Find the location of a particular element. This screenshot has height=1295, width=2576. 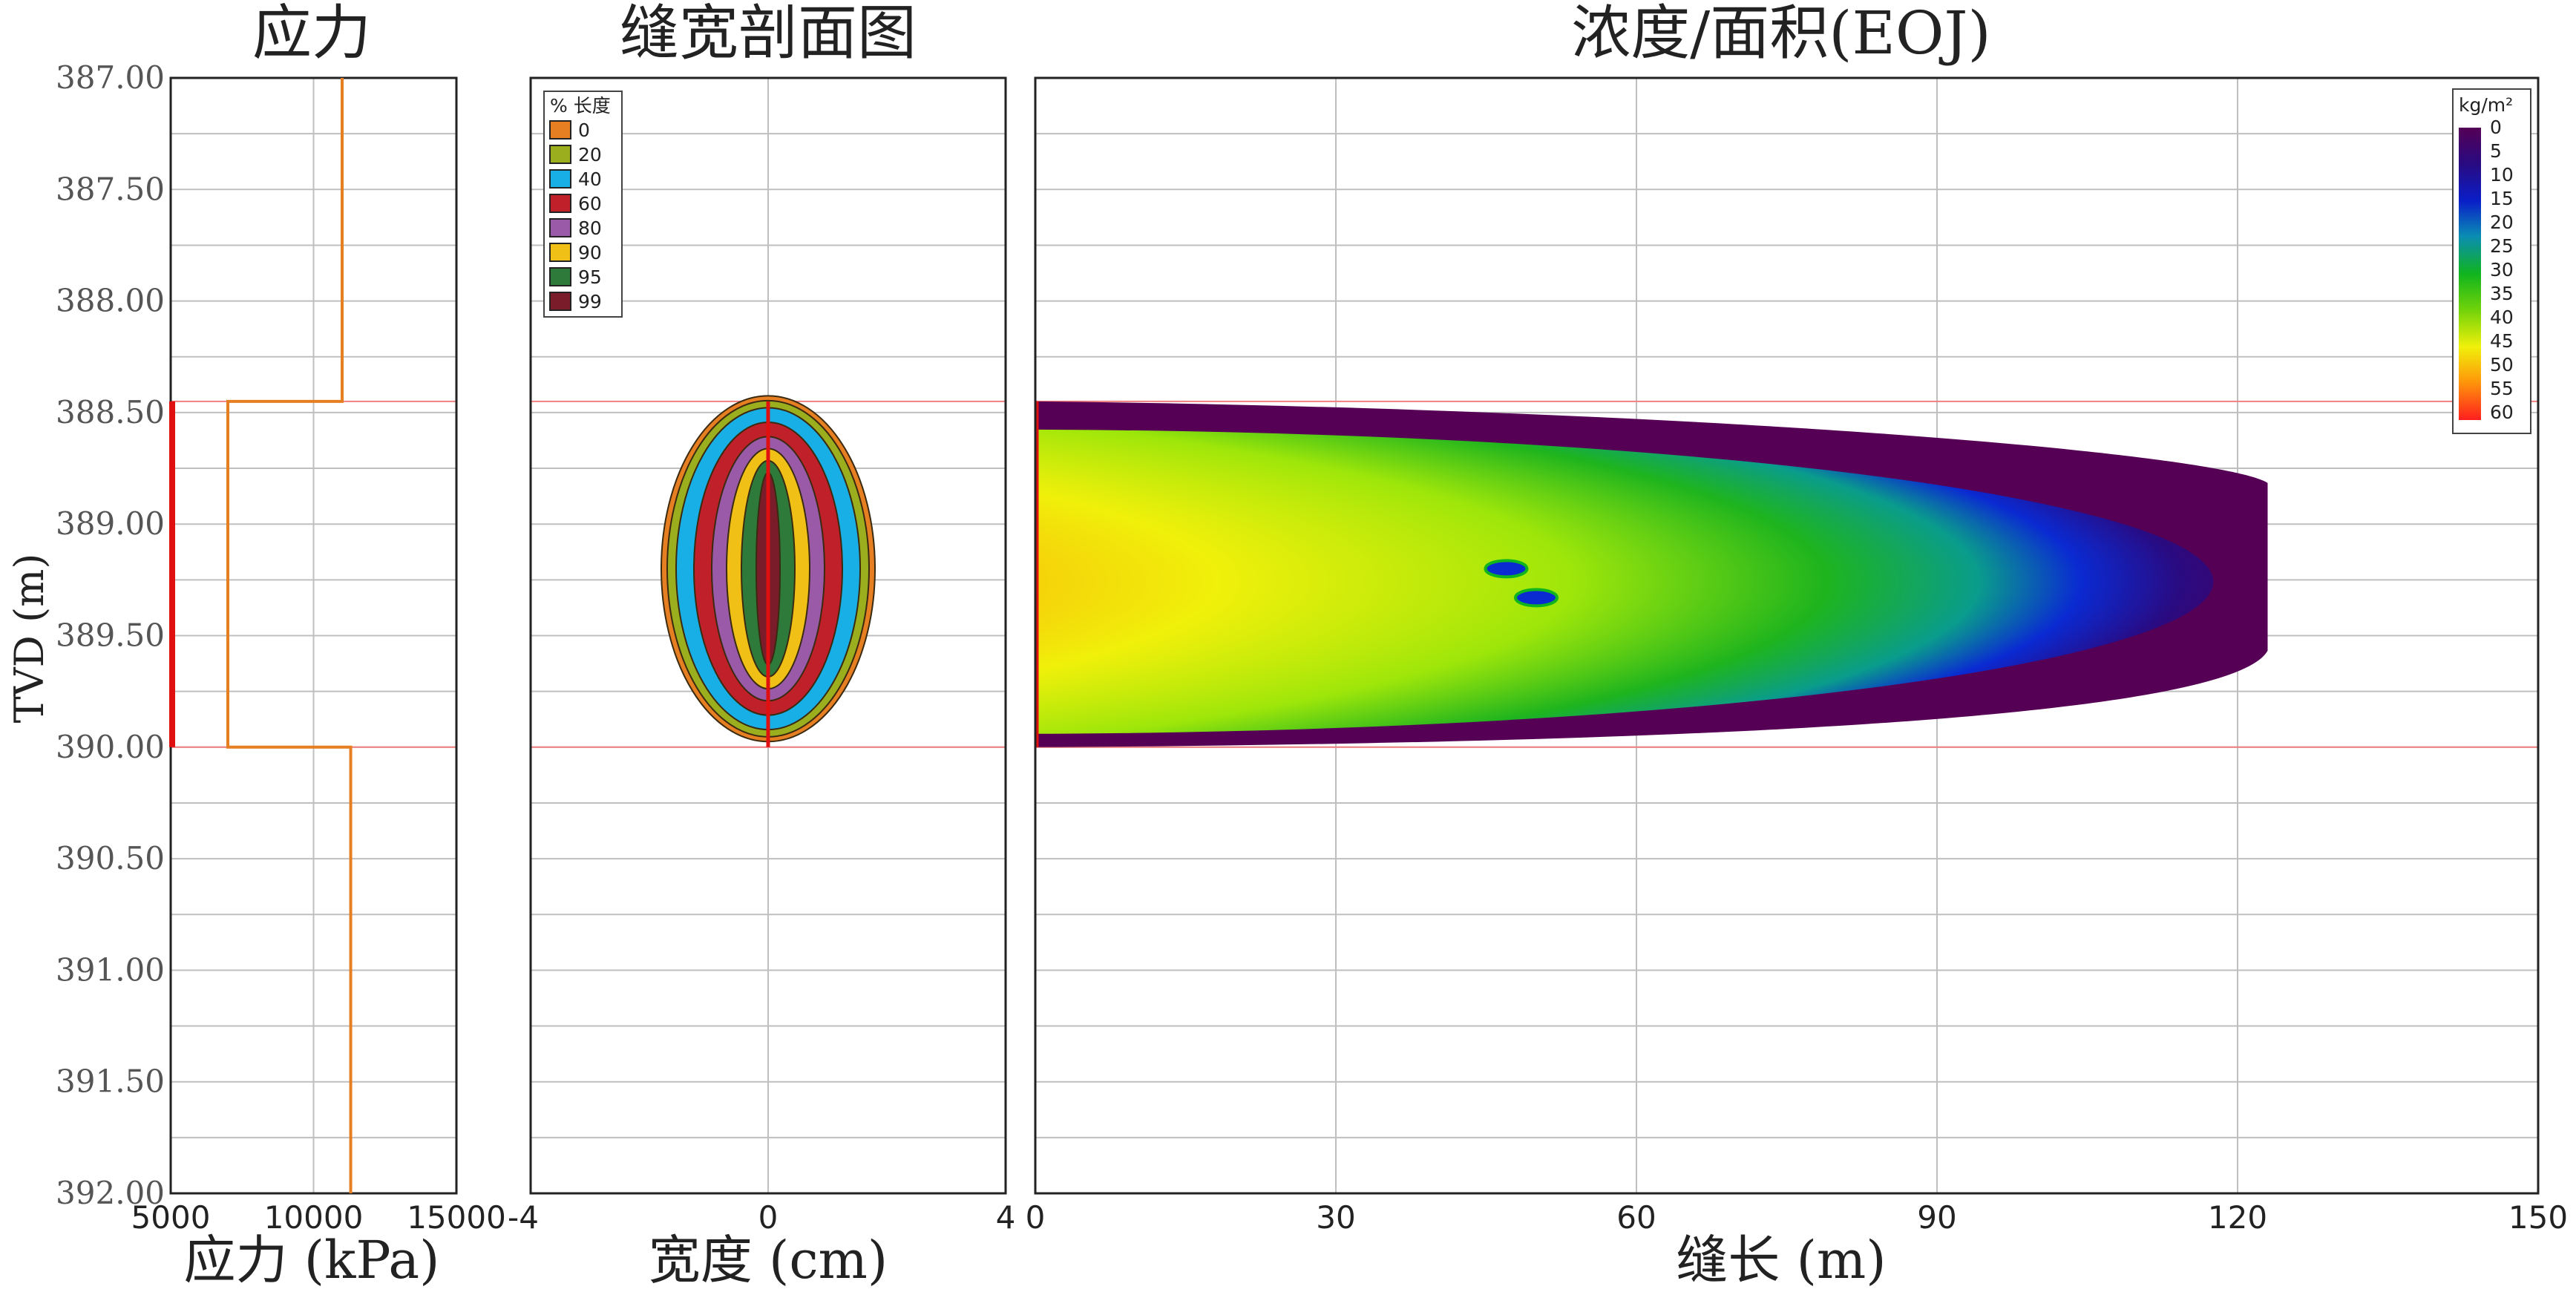

stress-x-tick-labels: 5000 10000 15000 is located at coordinates (318, 1217).